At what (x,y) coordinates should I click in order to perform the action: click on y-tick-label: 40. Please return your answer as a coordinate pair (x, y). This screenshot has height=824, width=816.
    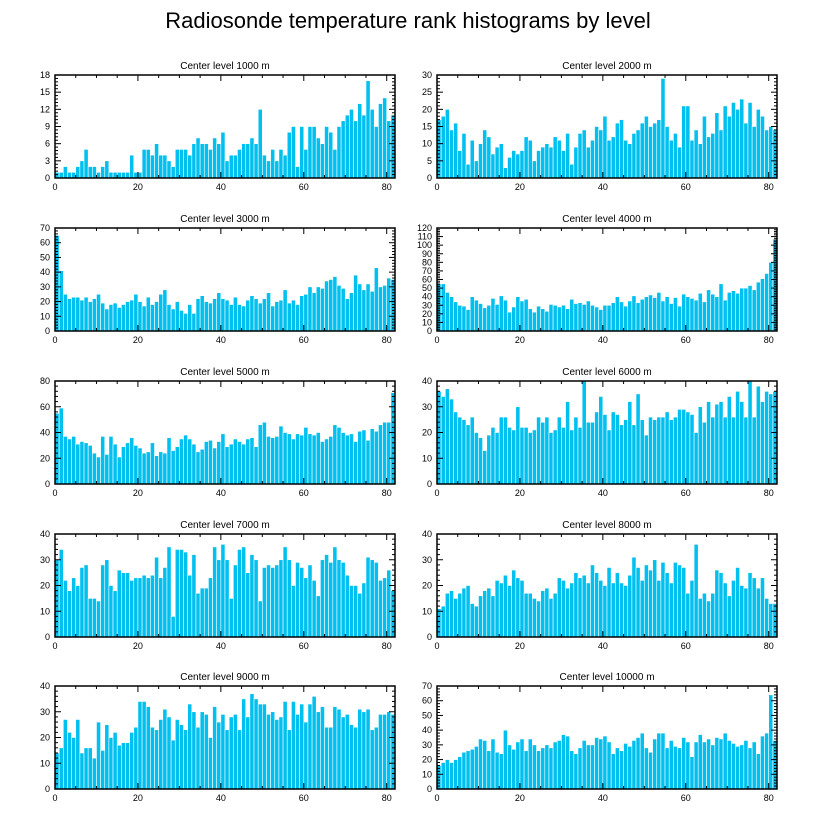
    Looking at the image, I should click on (45, 534).